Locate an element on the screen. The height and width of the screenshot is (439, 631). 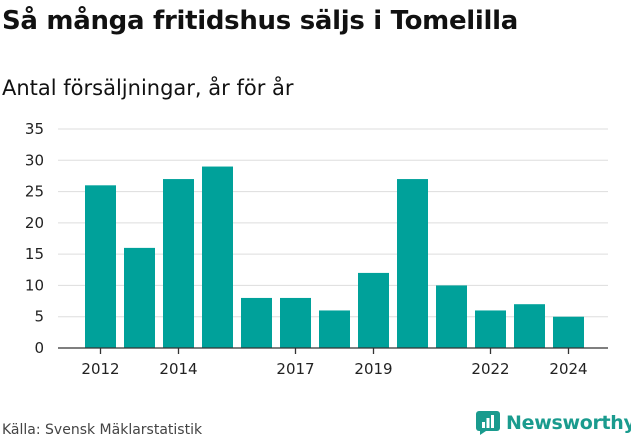
bar-2017 is located at coordinates (295, 322).